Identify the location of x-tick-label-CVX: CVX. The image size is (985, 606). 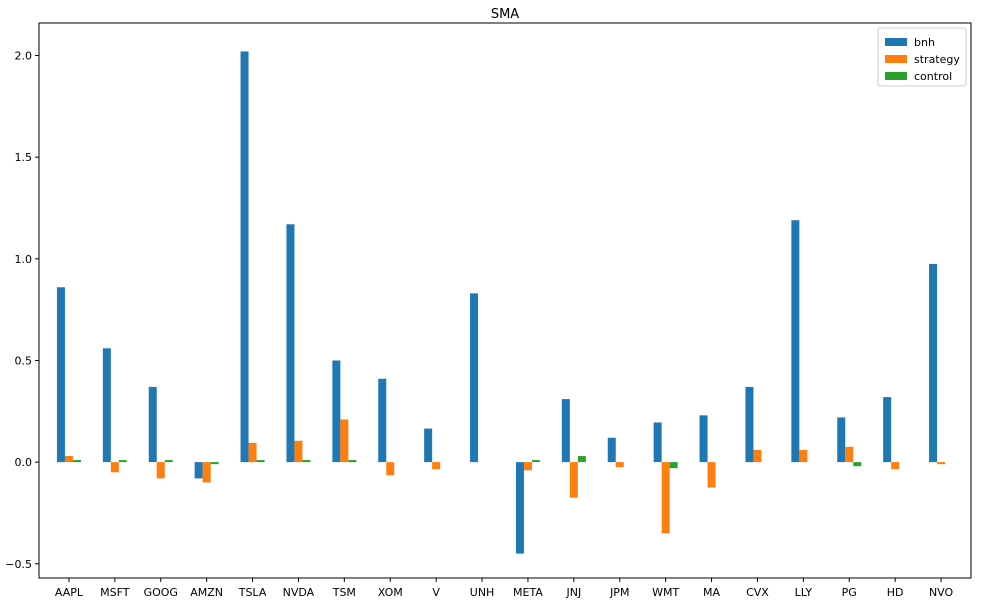
(757, 592).